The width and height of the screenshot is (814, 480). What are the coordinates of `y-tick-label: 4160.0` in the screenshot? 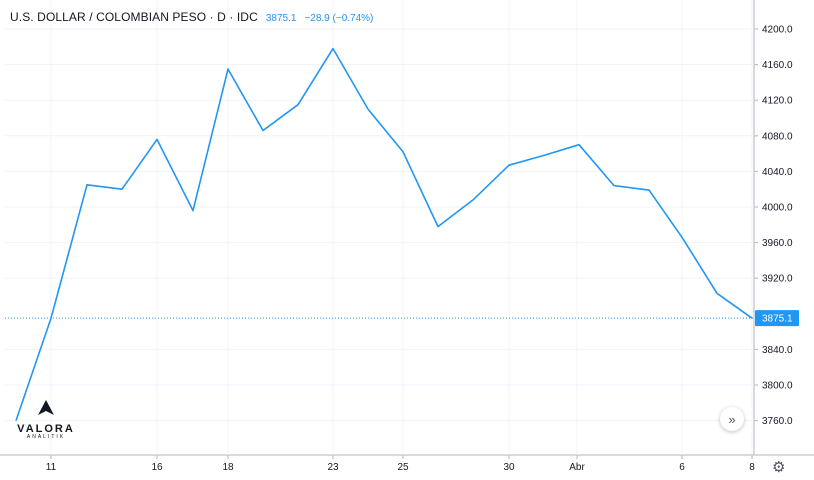 It's located at (777, 65).